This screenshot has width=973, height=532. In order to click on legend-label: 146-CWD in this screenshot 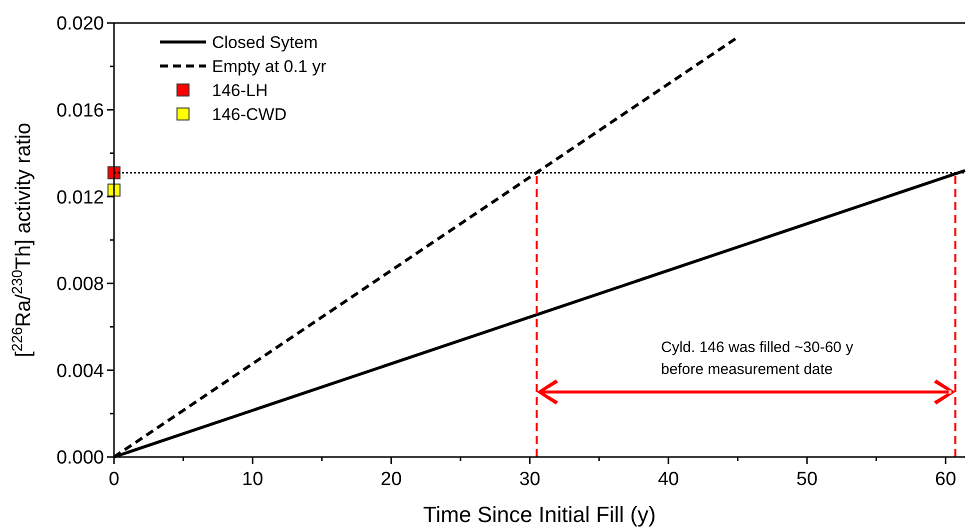, I will do `click(249, 114)`.